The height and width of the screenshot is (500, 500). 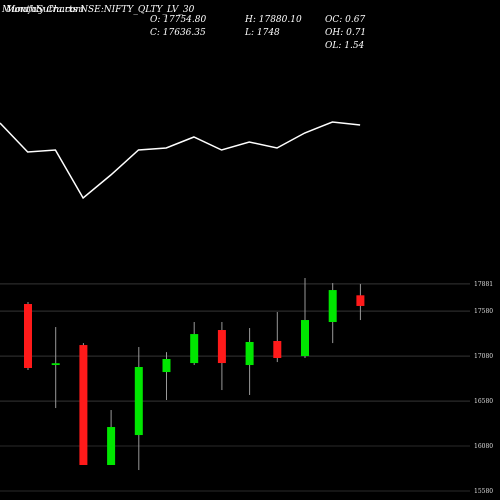 I want to click on y-tick-label: 16580, so click(x=483, y=401).